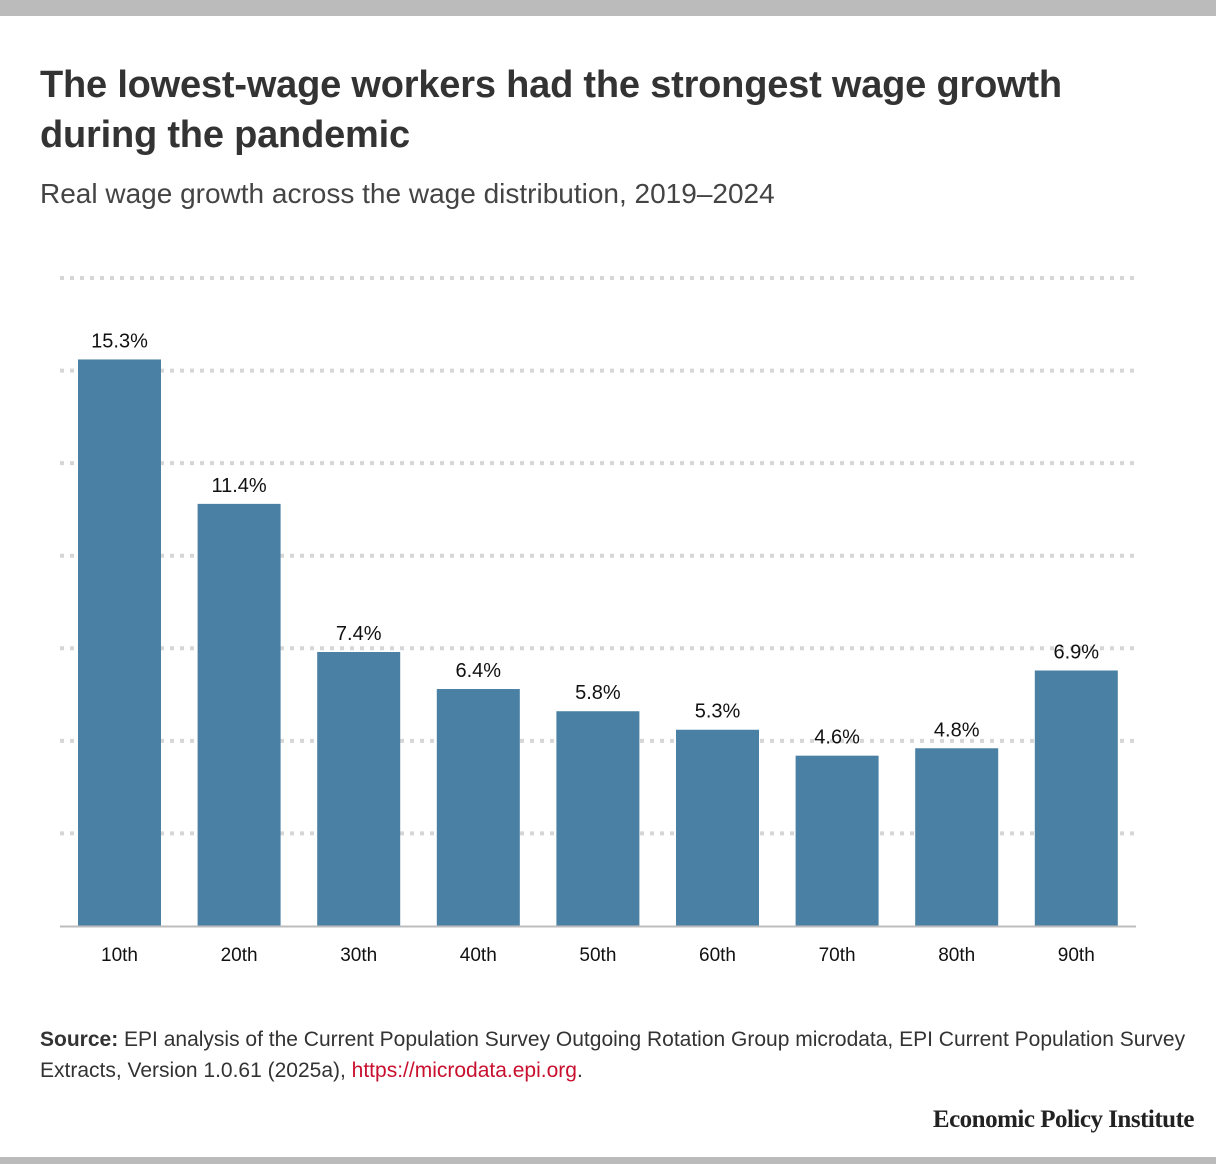  What do you see at coordinates (79, 1039) in the screenshot?
I see `source-label: Source:` at bounding box center [79, 1039].